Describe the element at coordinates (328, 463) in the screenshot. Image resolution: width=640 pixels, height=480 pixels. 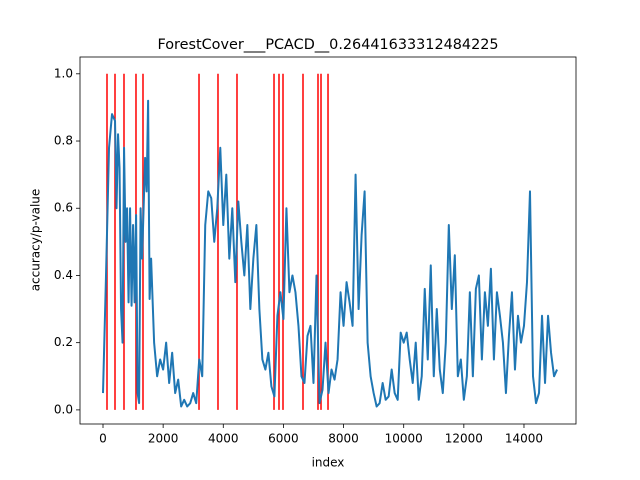
I see `x-axis-label: index` at that location.